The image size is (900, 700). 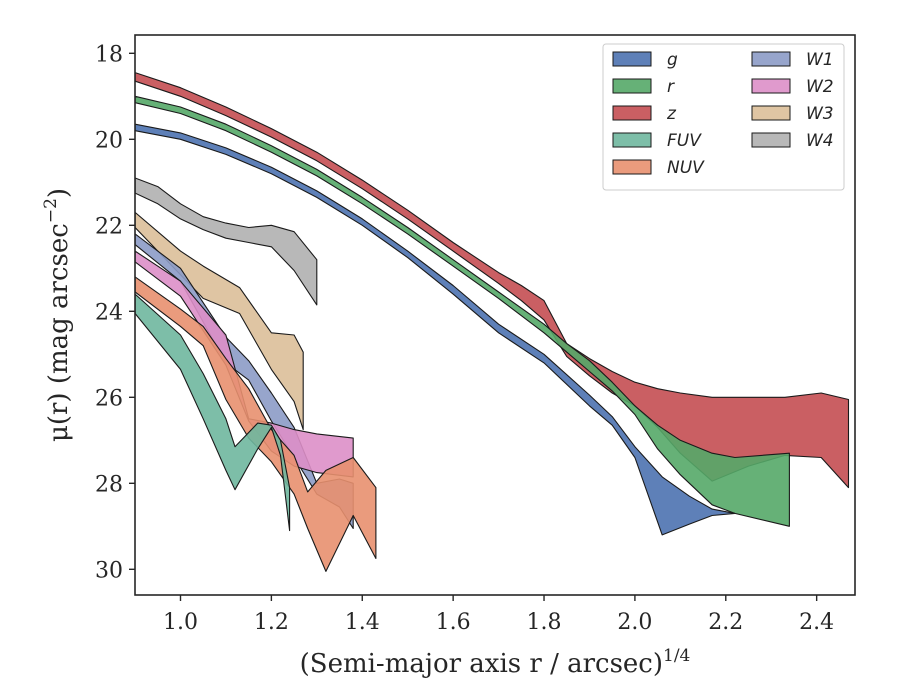 I want to click on x-tick-label: 1.6, so click(x=453, y=622).